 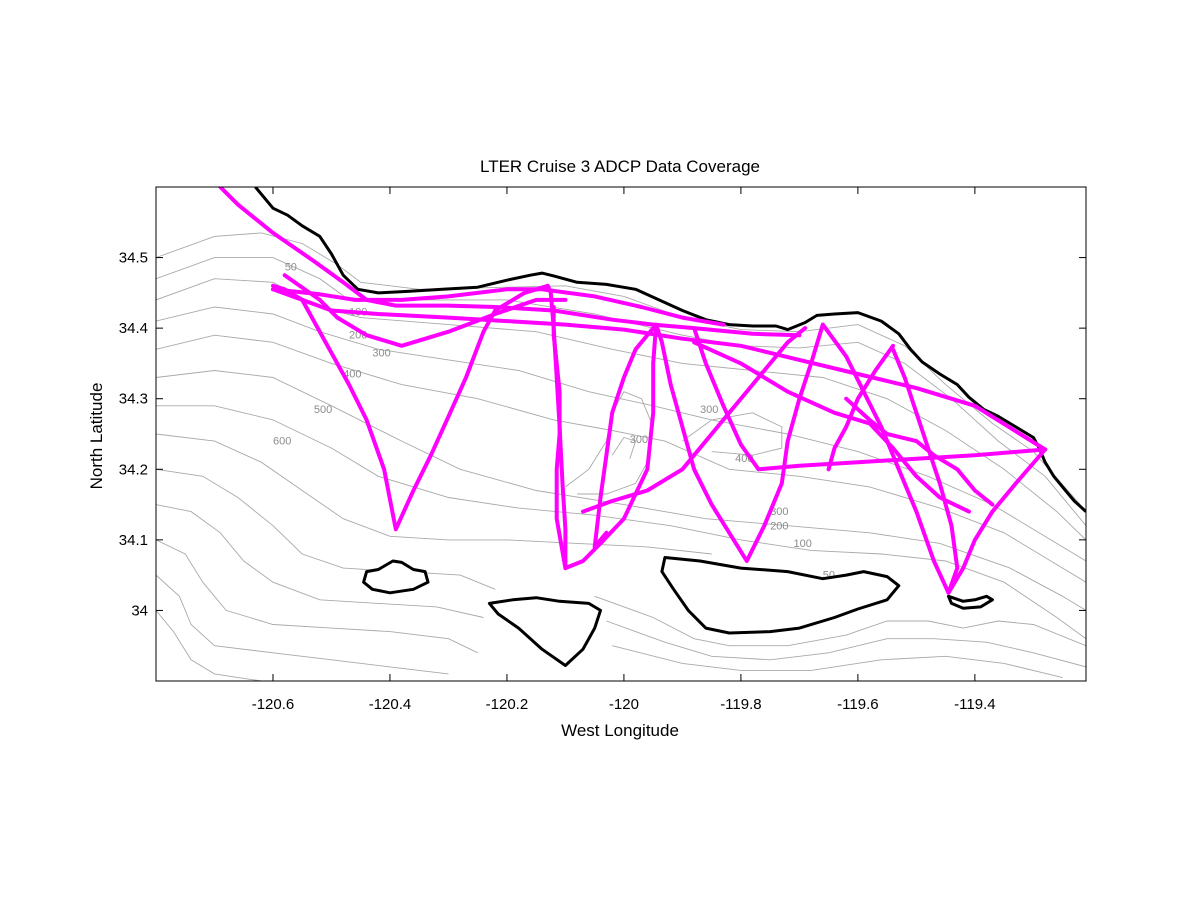 What do you see at coordinates (323, 410) in the screenshot?
I see `contour-label-6: 500` at bounding box center [323, 410].